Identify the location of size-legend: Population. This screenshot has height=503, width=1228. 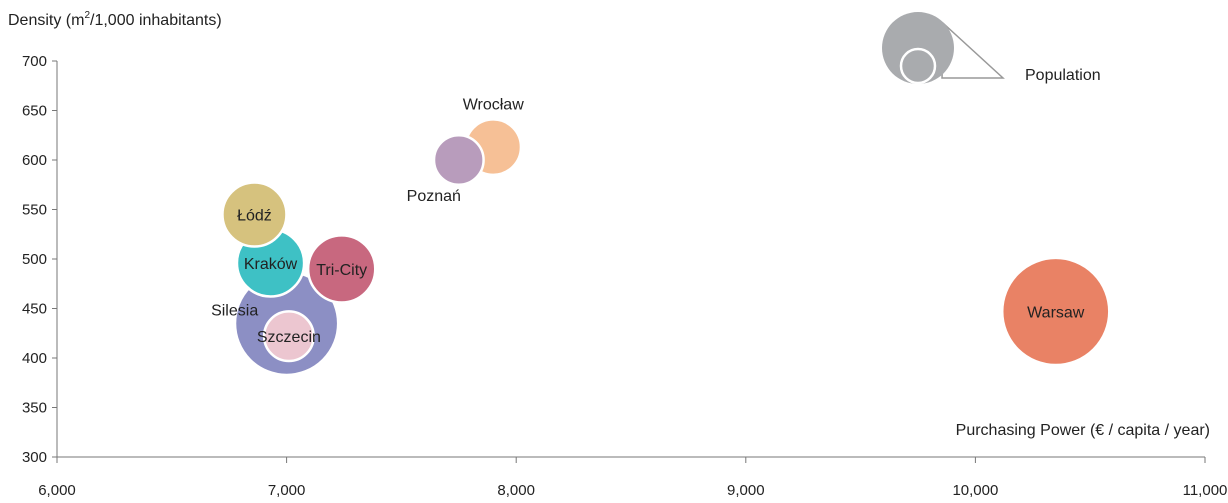
(991, 48).